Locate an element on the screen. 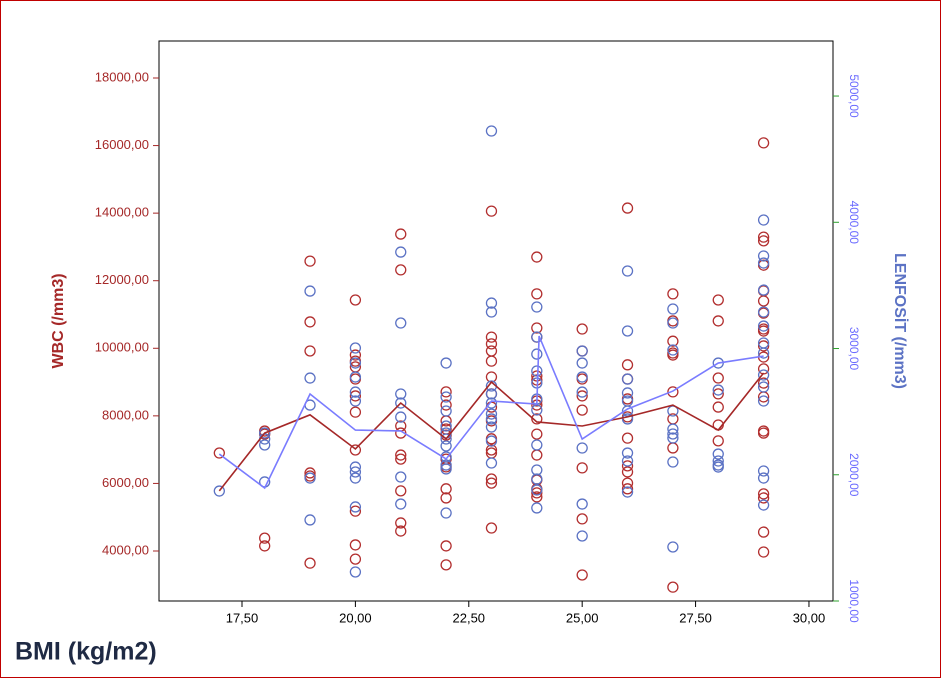  x-axis-label: BMI (kg/m2) is located at coordinates (86, 652).